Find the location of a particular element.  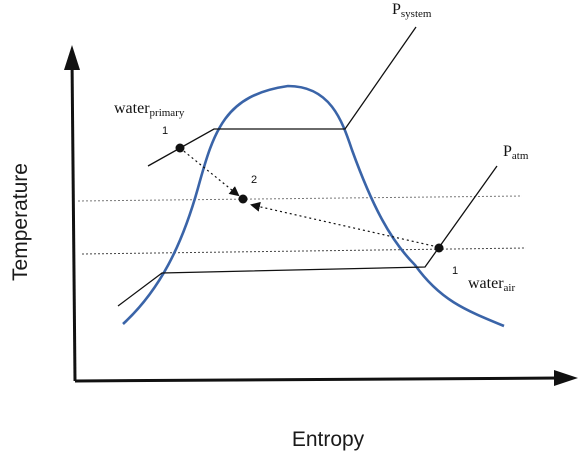

p-atm-label: Patm is located at coordinates (516, 152).